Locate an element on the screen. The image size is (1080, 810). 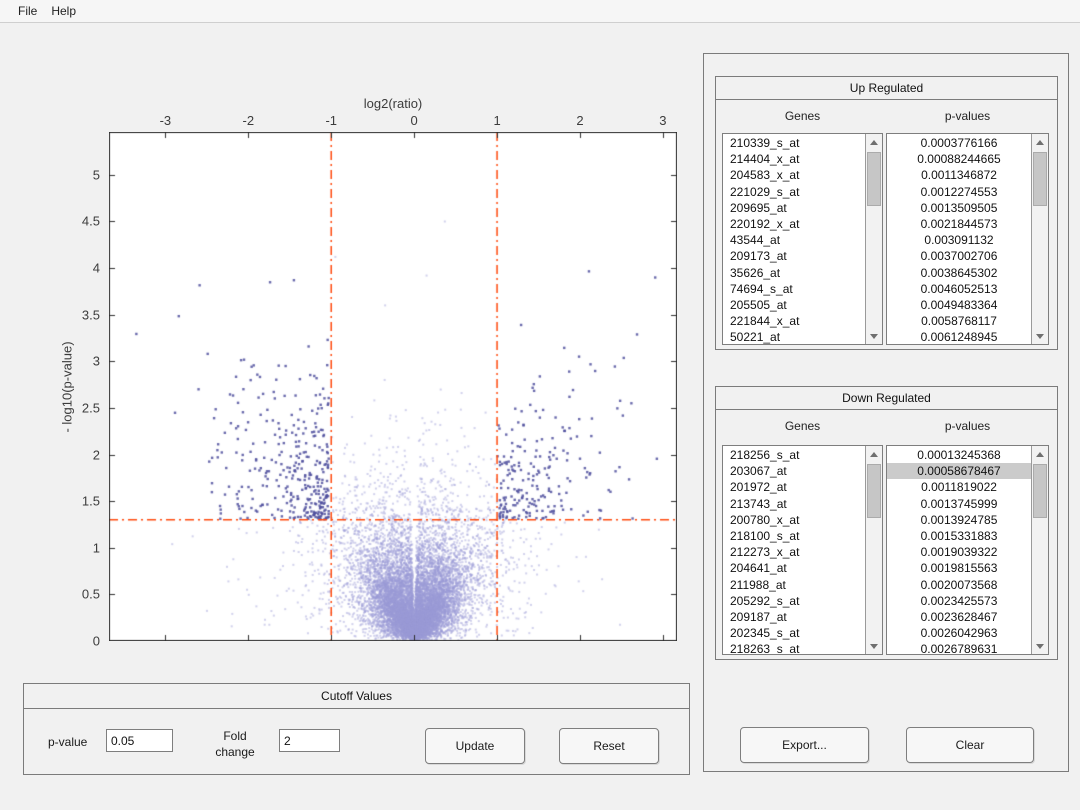
x-tick-label: 0 is located at coordinates (414, 120).